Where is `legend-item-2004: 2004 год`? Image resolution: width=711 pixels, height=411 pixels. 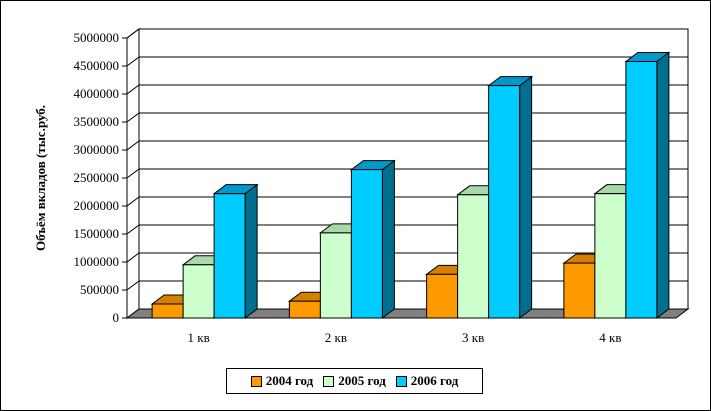 legend-item-2004: 2004 год is located at coordinates (282, 381).